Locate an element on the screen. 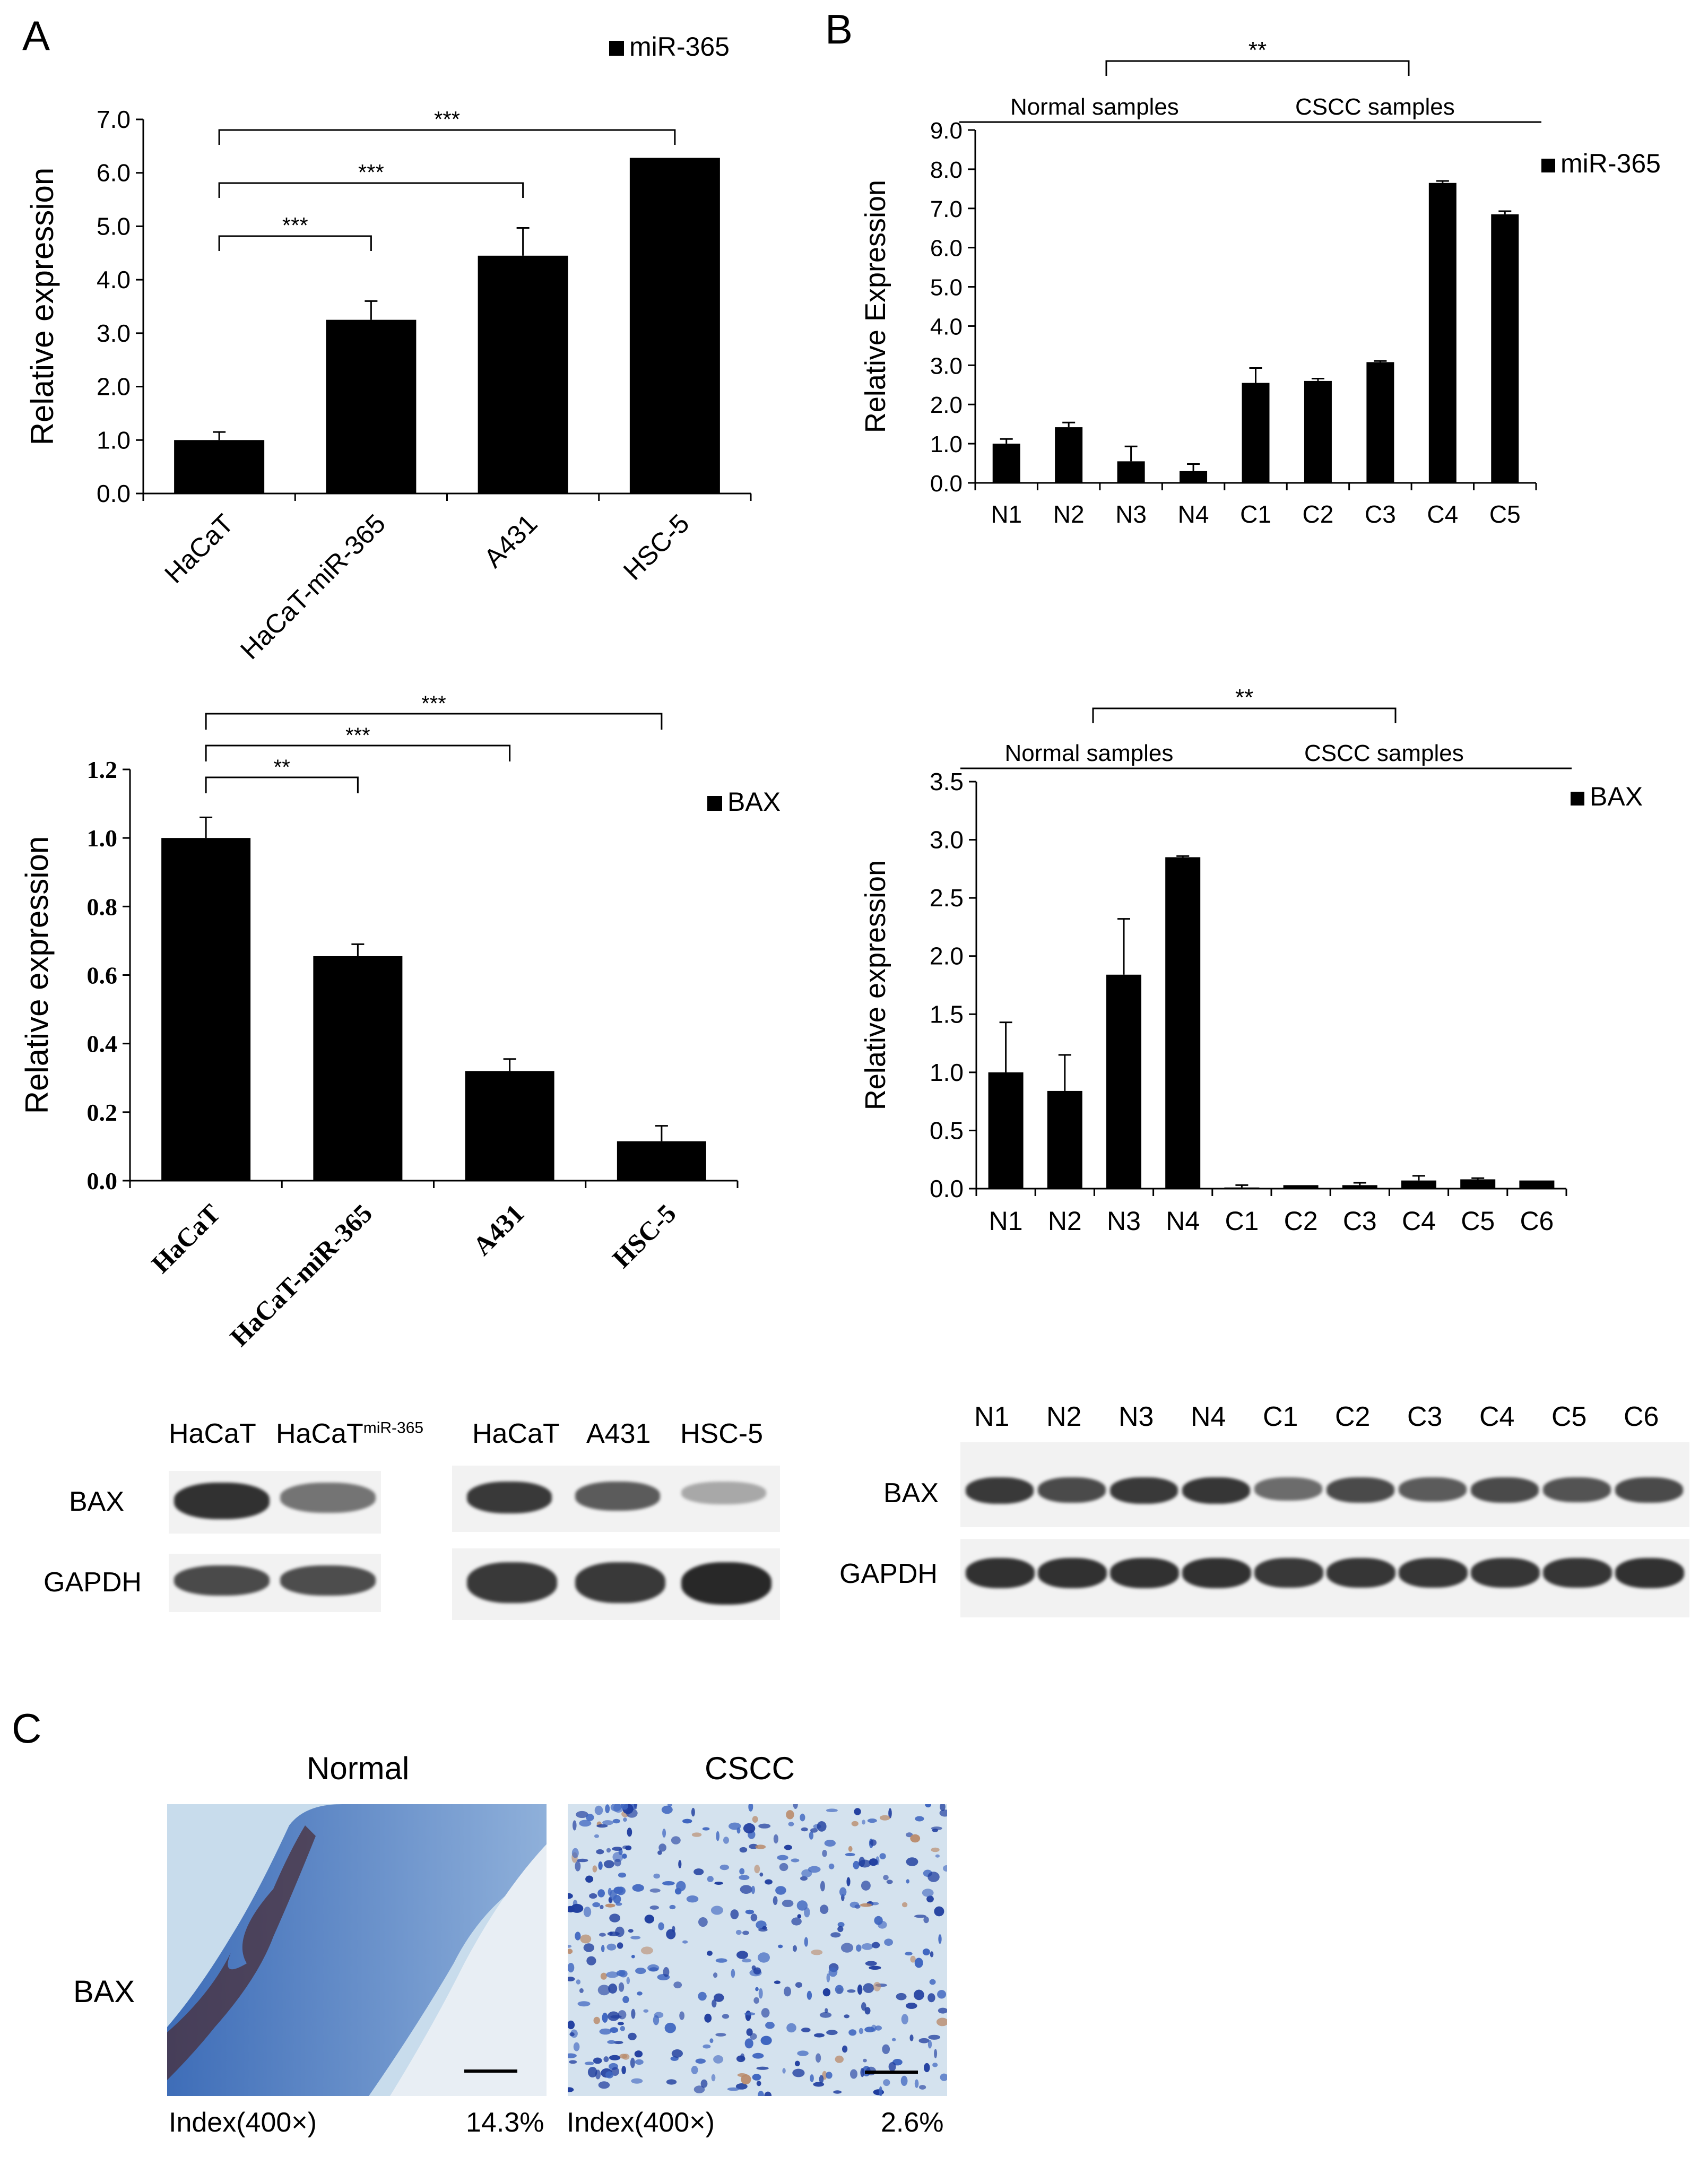 The height and width of the screenshot is (2165, 1708). b-bax-x-tick-label: N2 is located at coordinates (1065, 1221).